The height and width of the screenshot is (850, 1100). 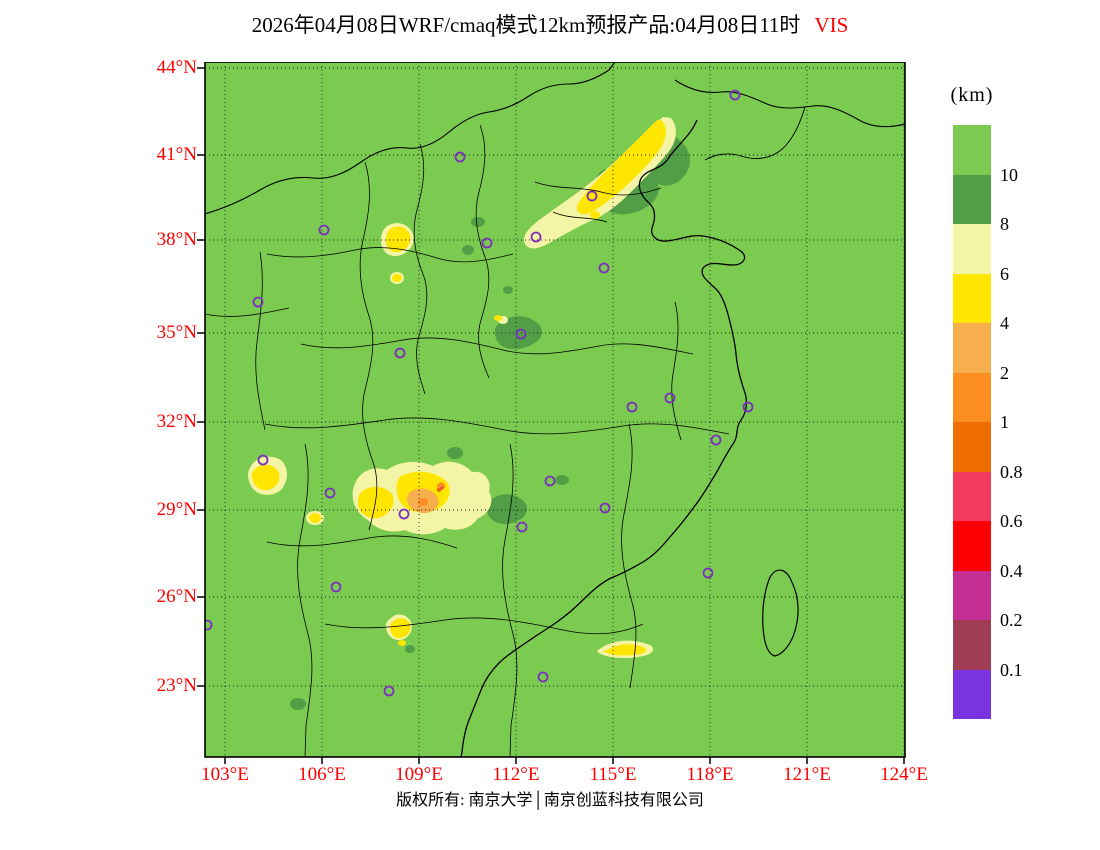 What do you see at coordinates (176, 596) in the screenshot?
I see `lat-label: 26°N` at bounding box center [176, 596].